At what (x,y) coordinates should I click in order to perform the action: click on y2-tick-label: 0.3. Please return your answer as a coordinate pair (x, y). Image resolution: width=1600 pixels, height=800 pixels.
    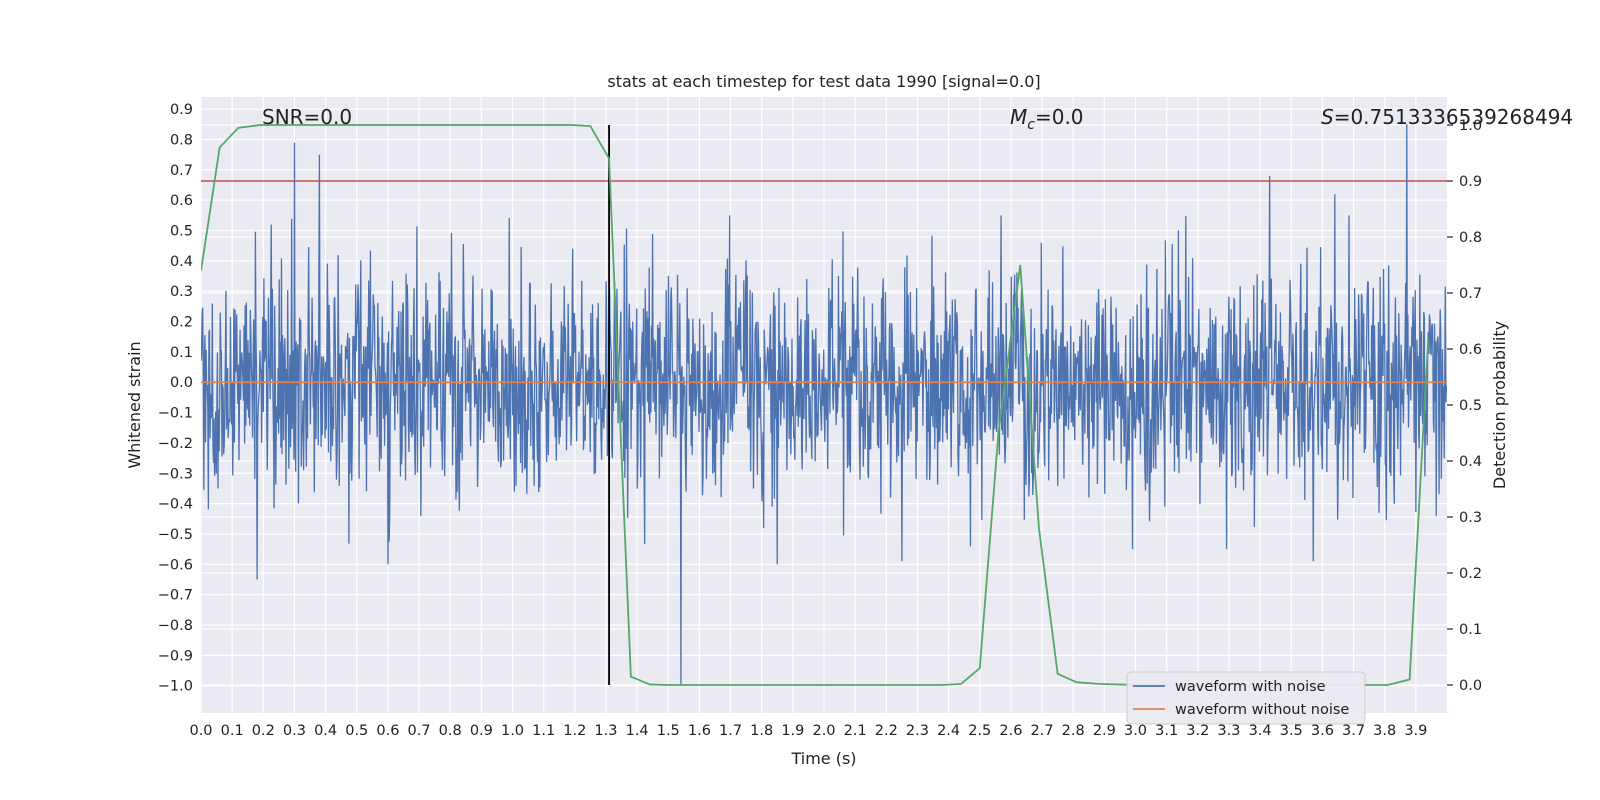
    Looking at the image, I should click on (1470, 518).